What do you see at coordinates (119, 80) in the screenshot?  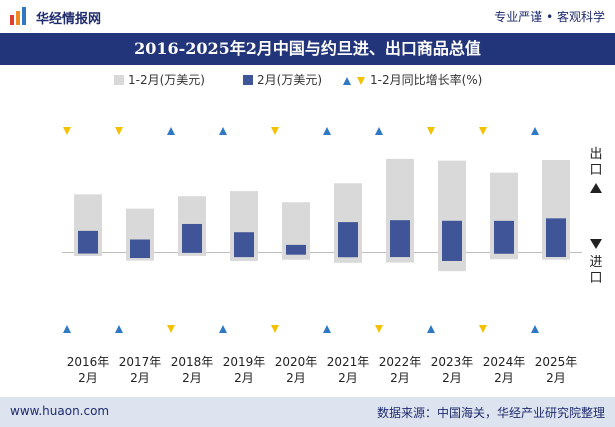 I see `legend-total-swatch` at bounding box center [119, 80].